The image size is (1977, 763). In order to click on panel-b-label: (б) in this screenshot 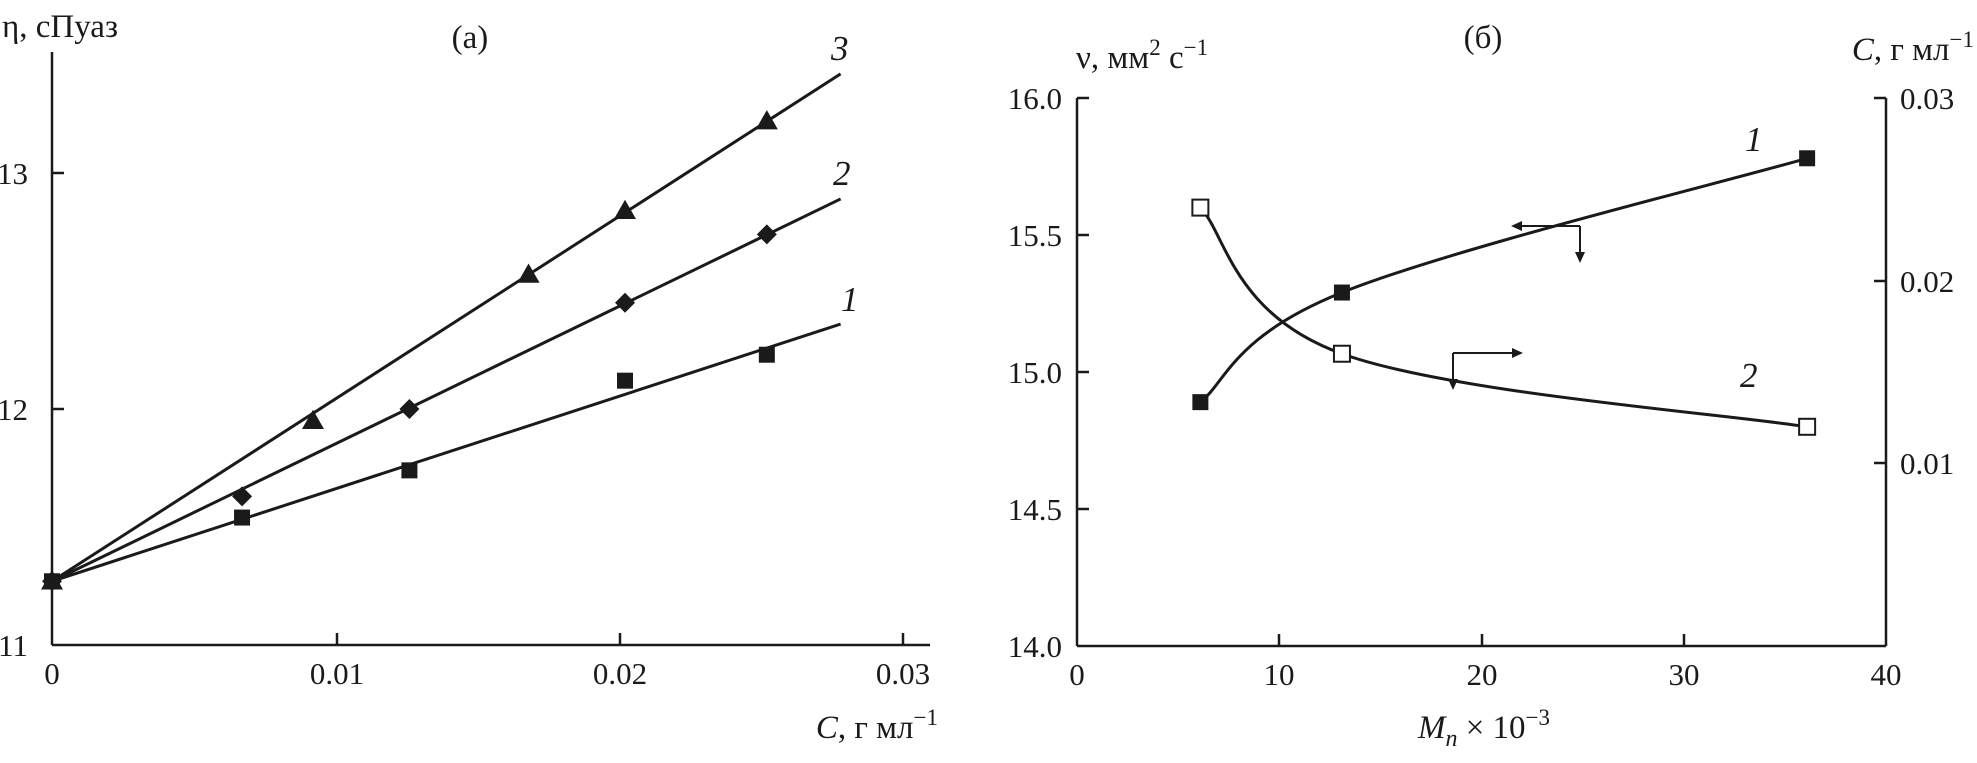, I will do `click(1483, 38)`.